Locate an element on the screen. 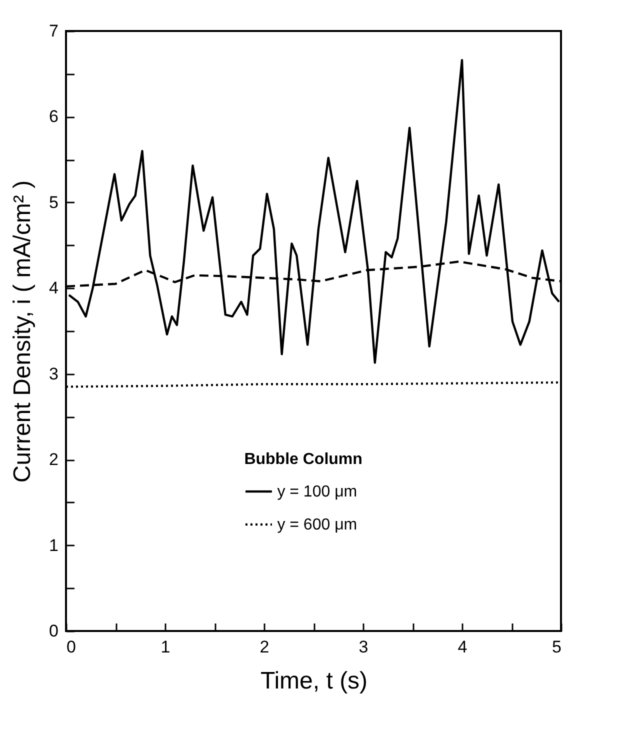 This screenshot has width=620, height=731. y-tick-label: 6 is located at coordinates (53, 116).